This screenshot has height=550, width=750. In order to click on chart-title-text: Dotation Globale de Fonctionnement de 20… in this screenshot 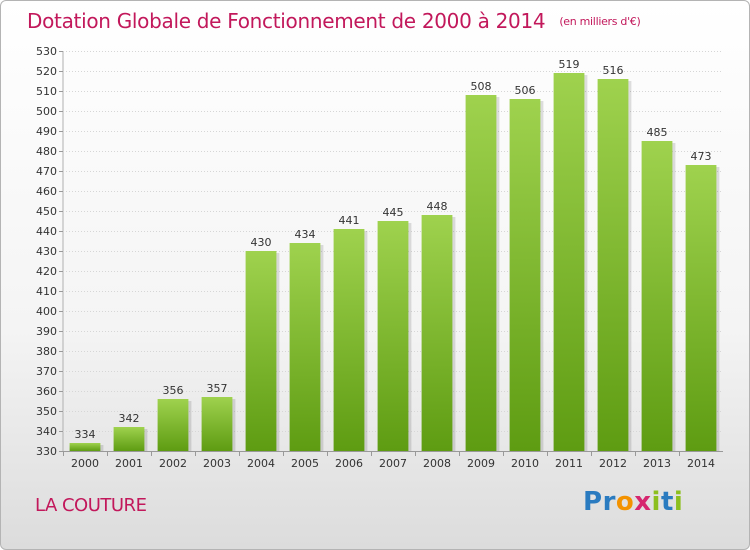, I will do `click(286, 21)`.